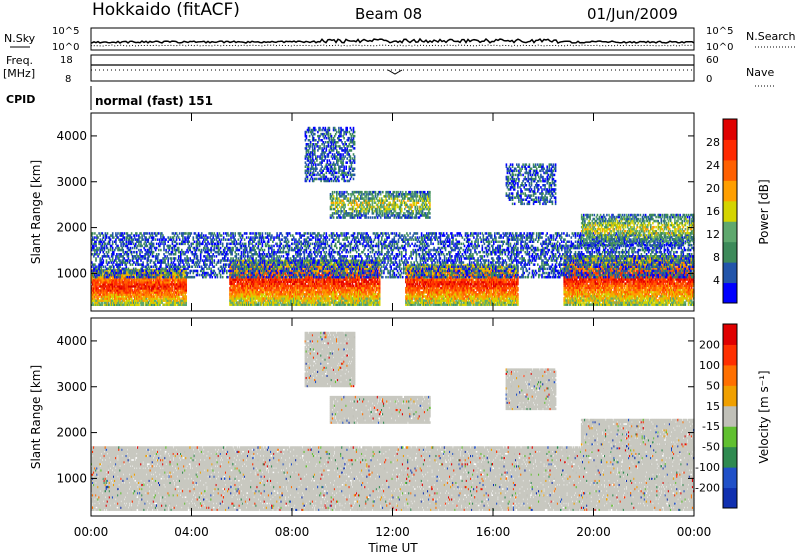 The image size is (800, 554). What do you see at coordinates (65, 31) in the screenshot?
I see `nsky-tick-top: 10^5` at bounding box center [65, 31].